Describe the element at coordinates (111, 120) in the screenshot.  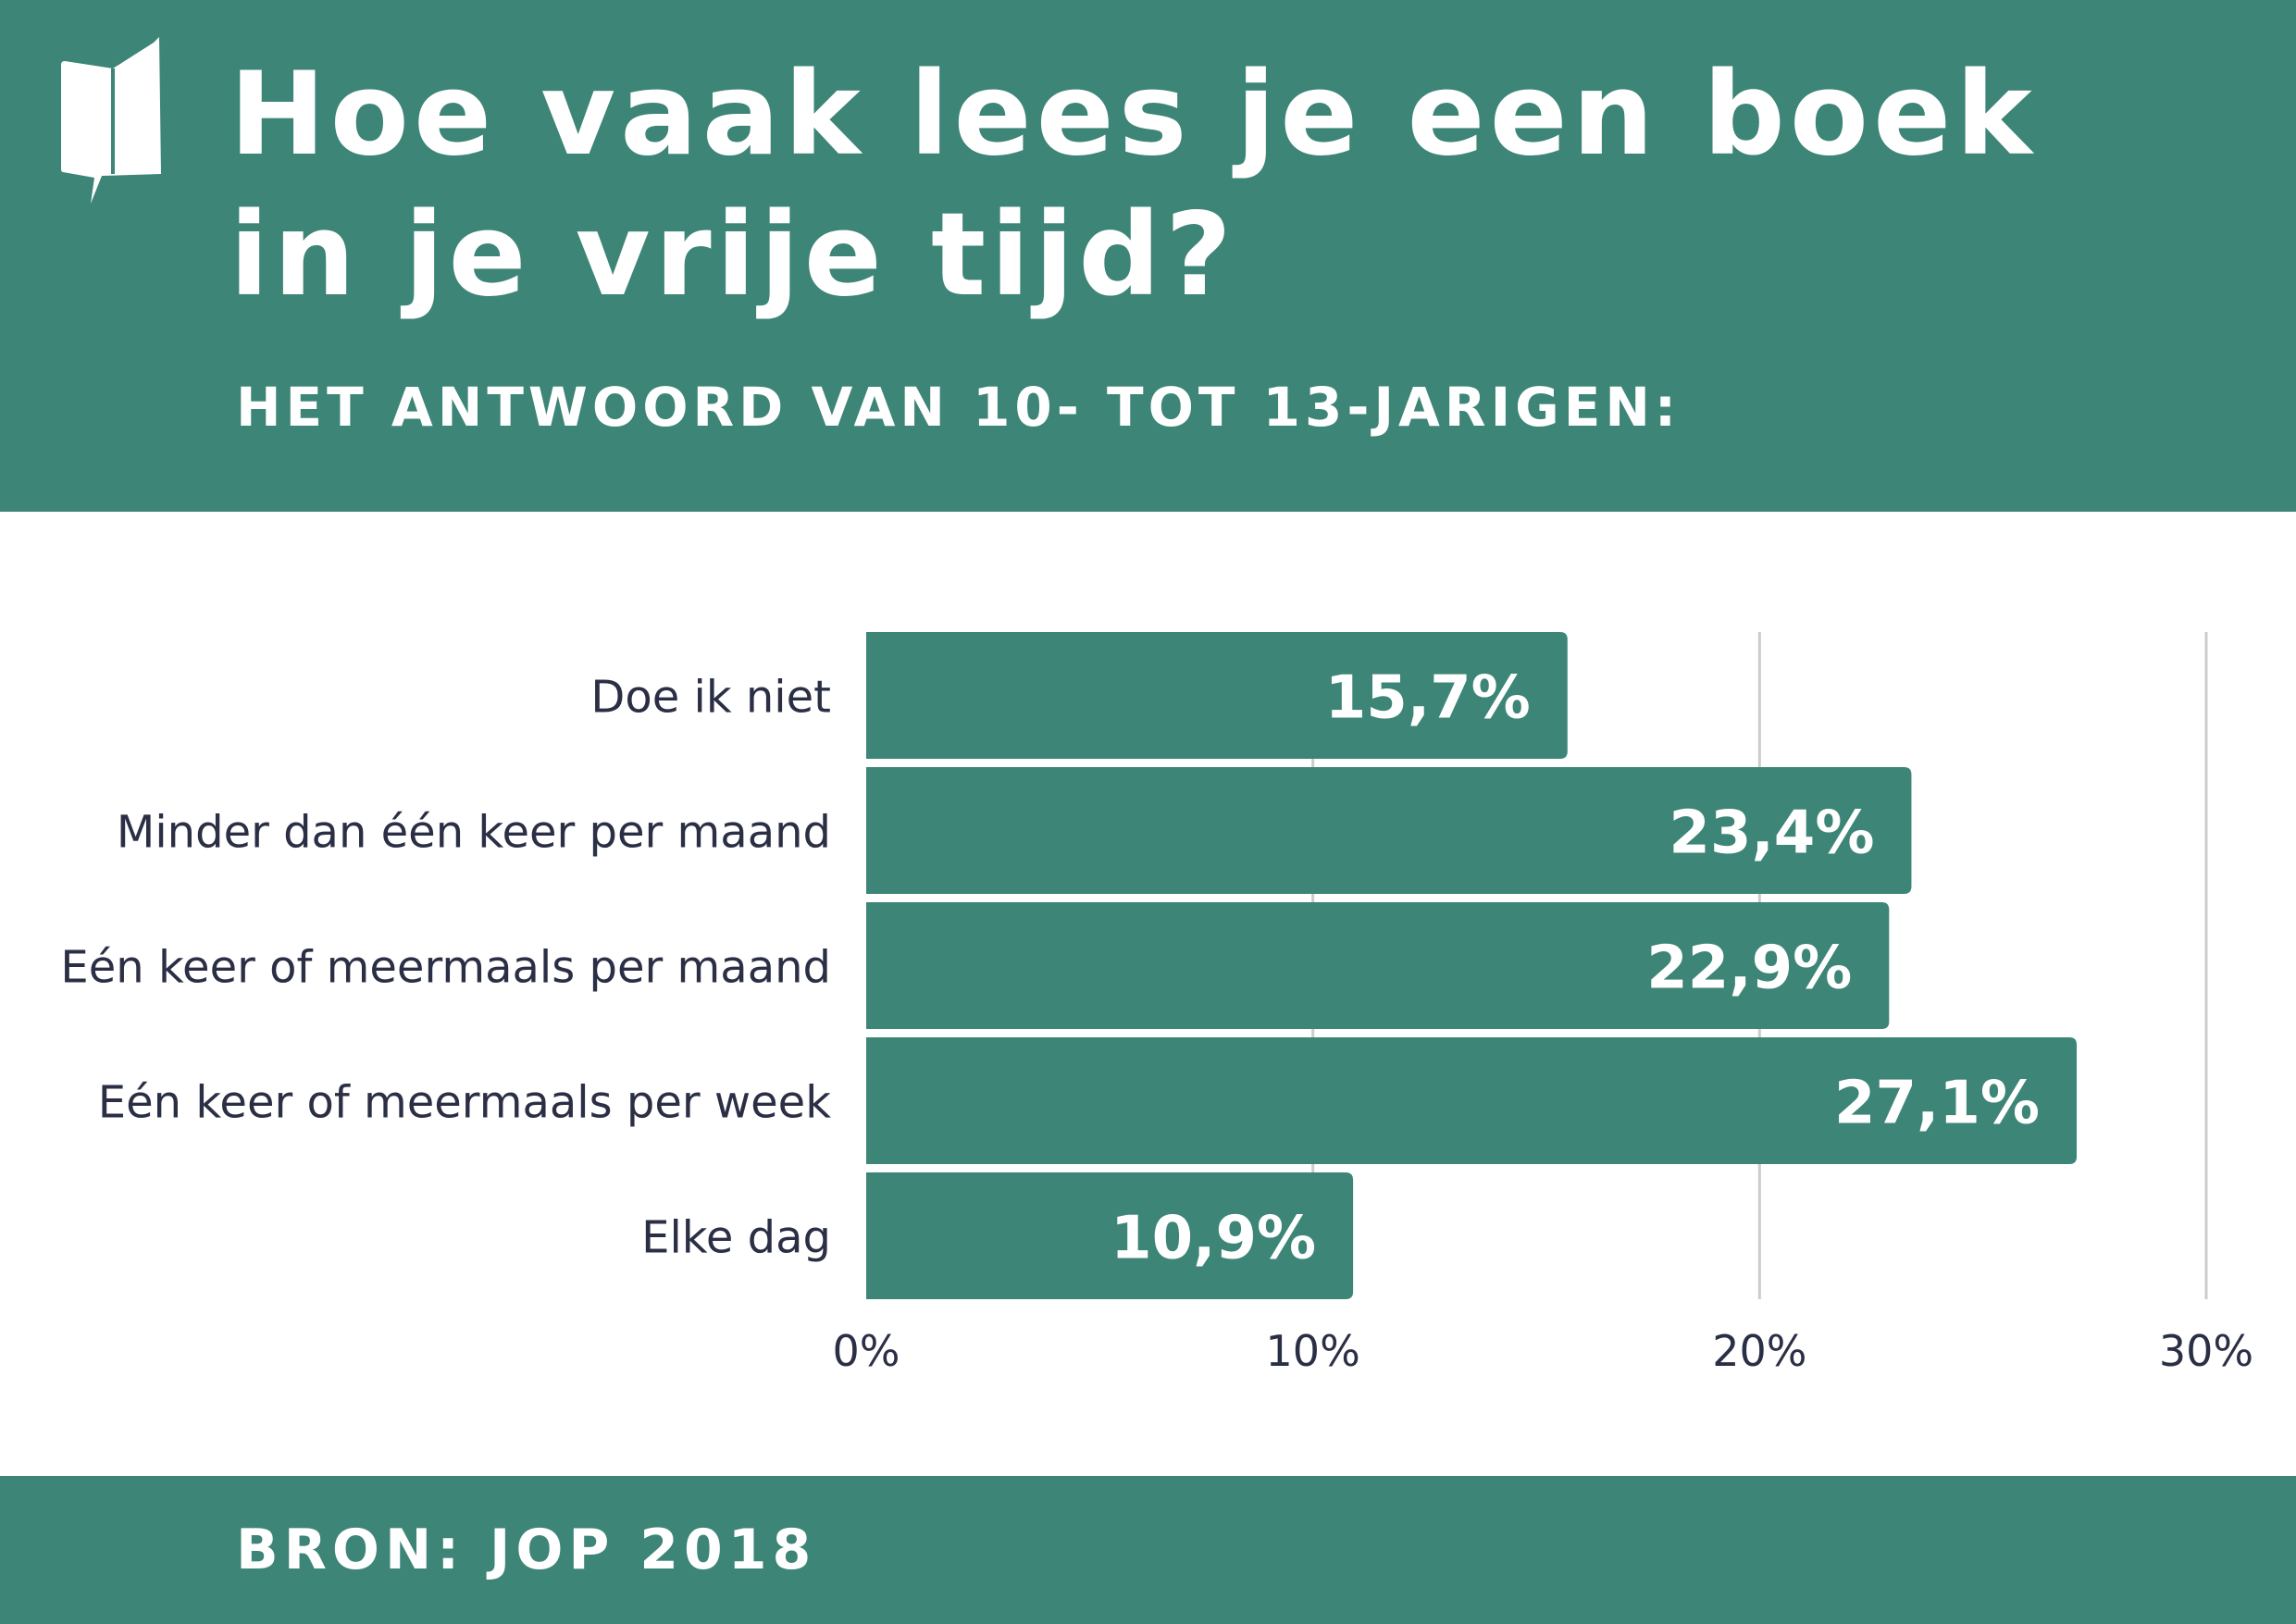
I see `book-speech-bubble-icon` at that location.